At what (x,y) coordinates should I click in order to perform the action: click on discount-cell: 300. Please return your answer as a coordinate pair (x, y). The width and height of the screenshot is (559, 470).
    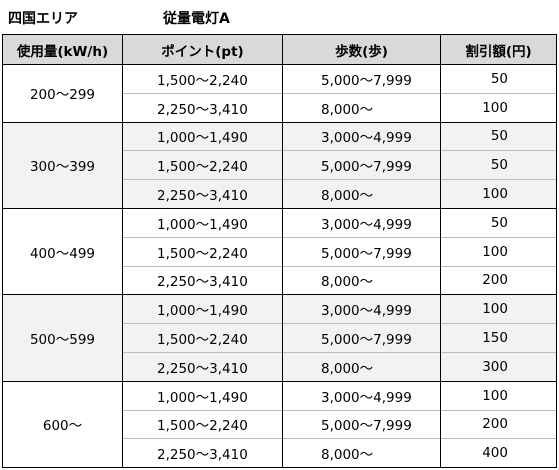
    Looking at the image, I should click on (498, 366).